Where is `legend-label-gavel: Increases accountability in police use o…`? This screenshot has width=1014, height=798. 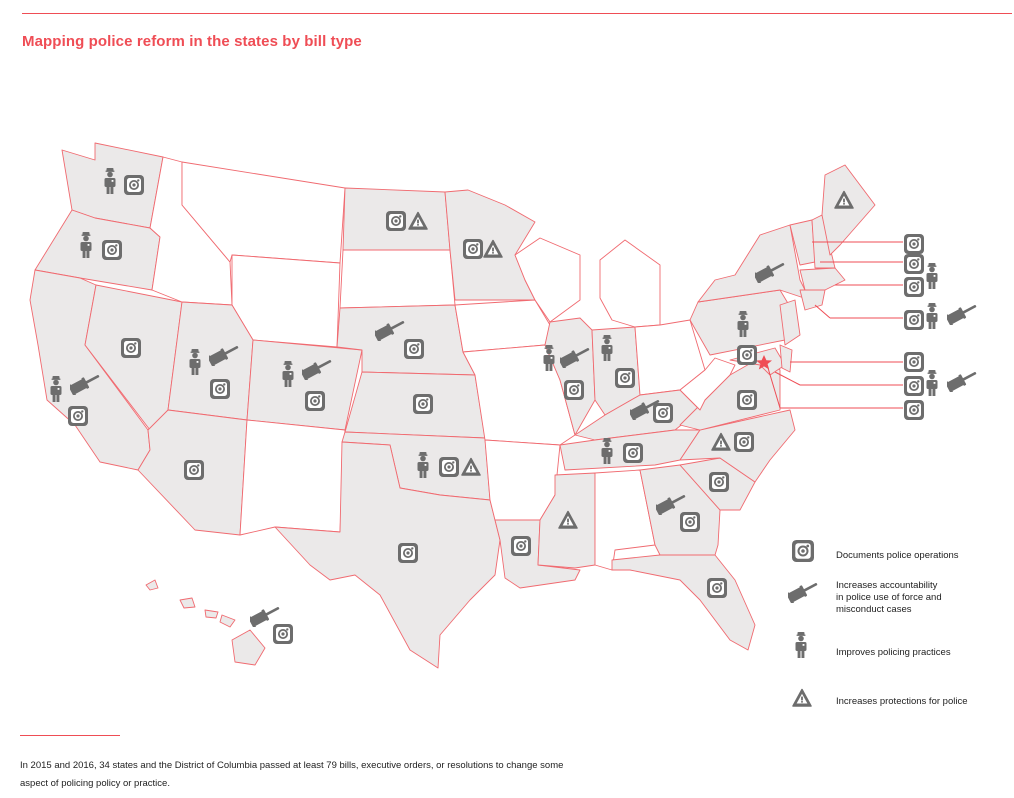
legend-label-gavel: Increases accountability in police use o… is located at coordinates (889, 597).